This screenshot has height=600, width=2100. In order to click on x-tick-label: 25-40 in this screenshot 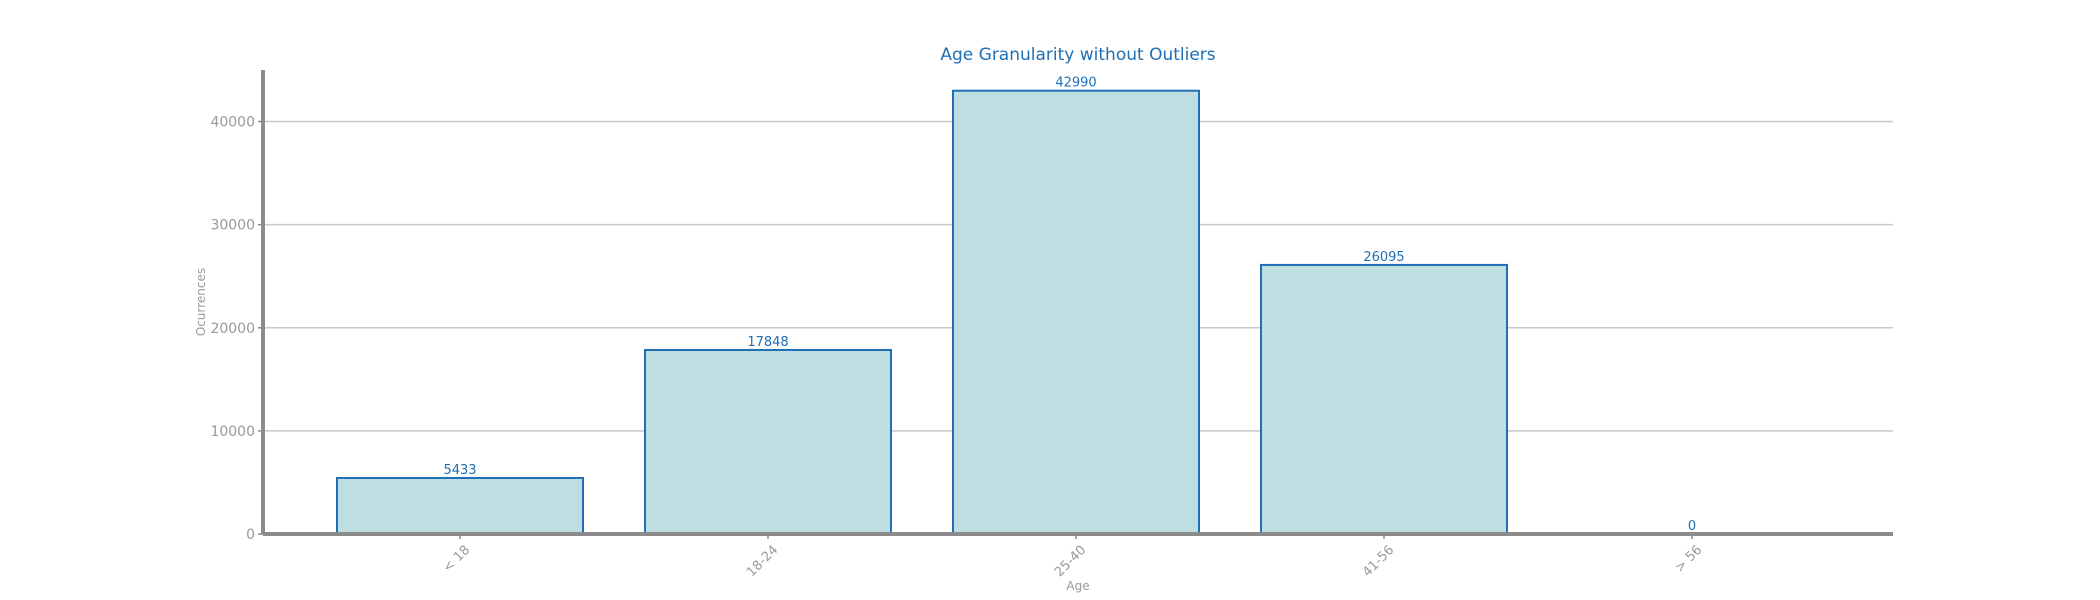, I will do `click(1070, 561)`.